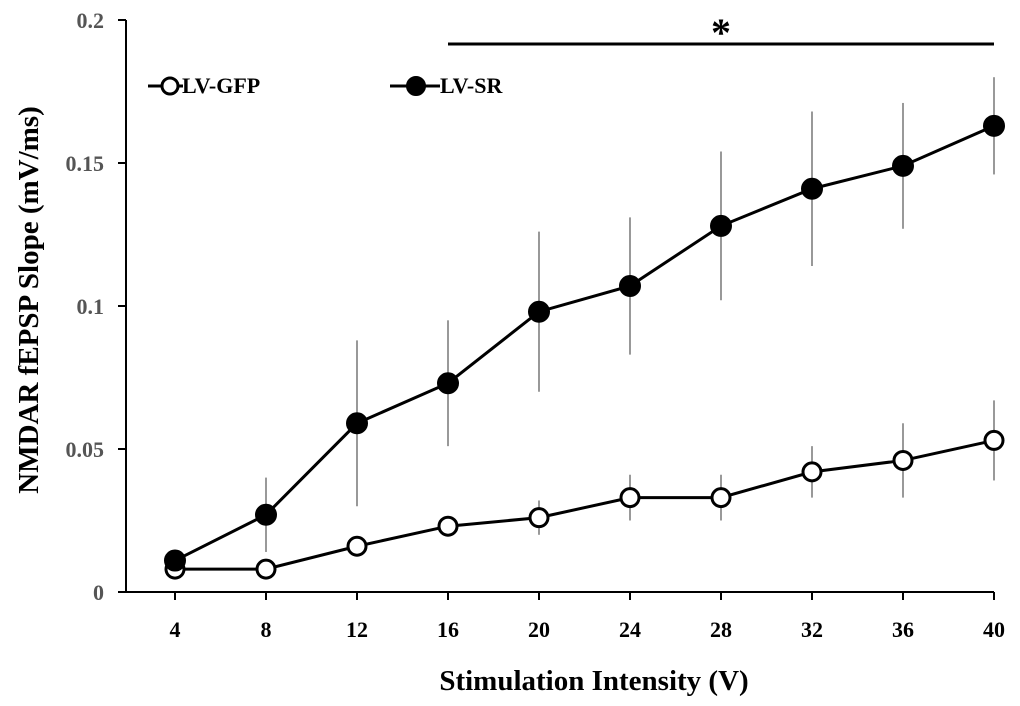  I want to click on x-axis-title: Stimulation Intensity (V), so click(593, 681).